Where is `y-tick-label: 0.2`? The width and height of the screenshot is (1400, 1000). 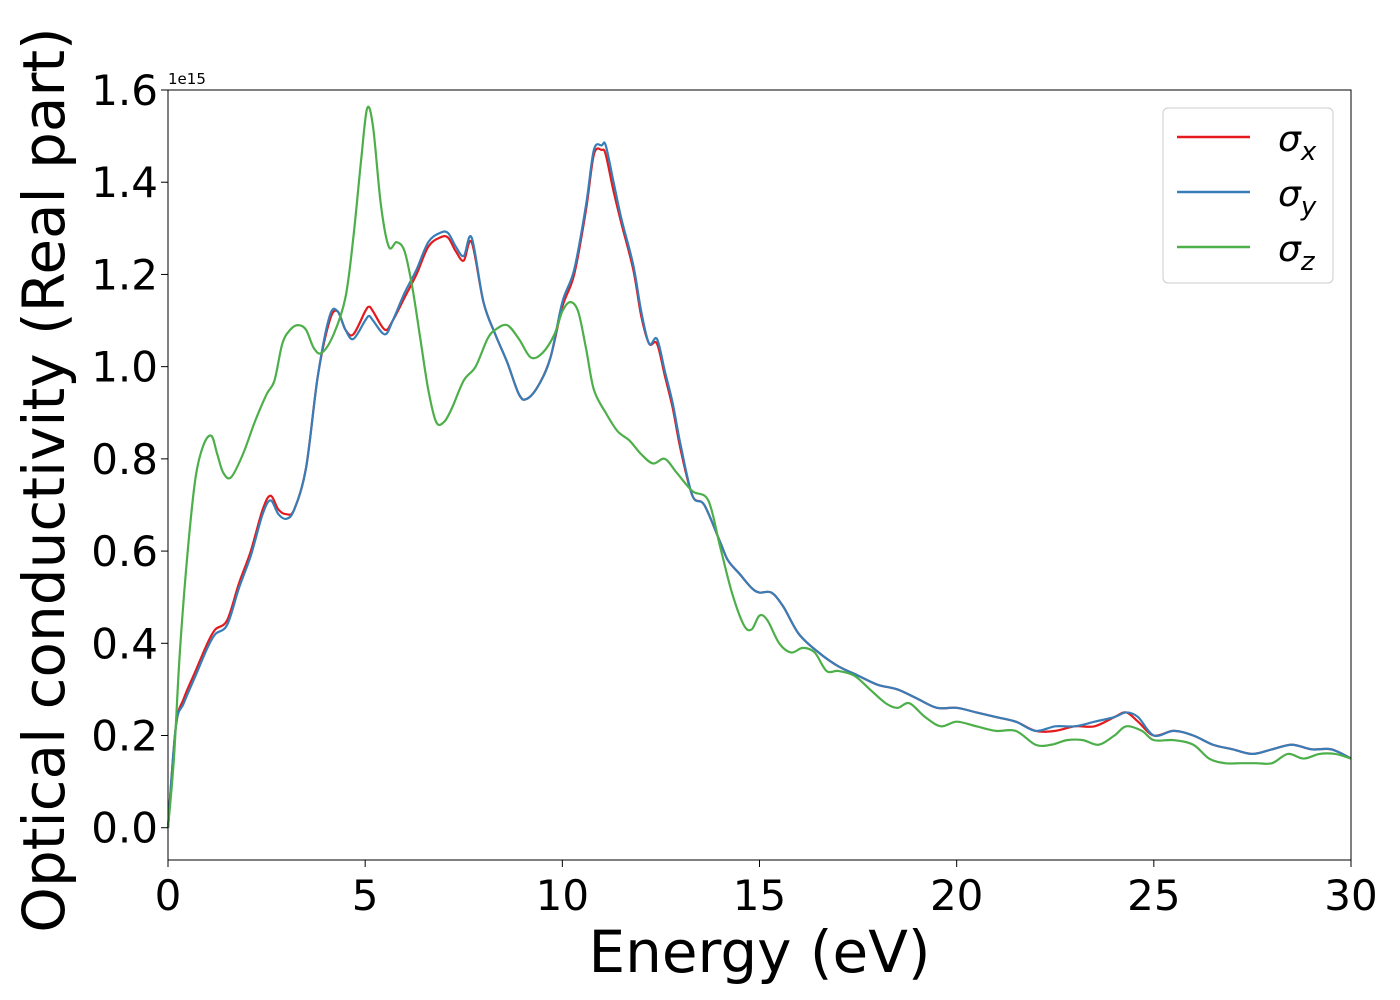
y-tick-label: 0.2 is located at coordinates (124, 736).